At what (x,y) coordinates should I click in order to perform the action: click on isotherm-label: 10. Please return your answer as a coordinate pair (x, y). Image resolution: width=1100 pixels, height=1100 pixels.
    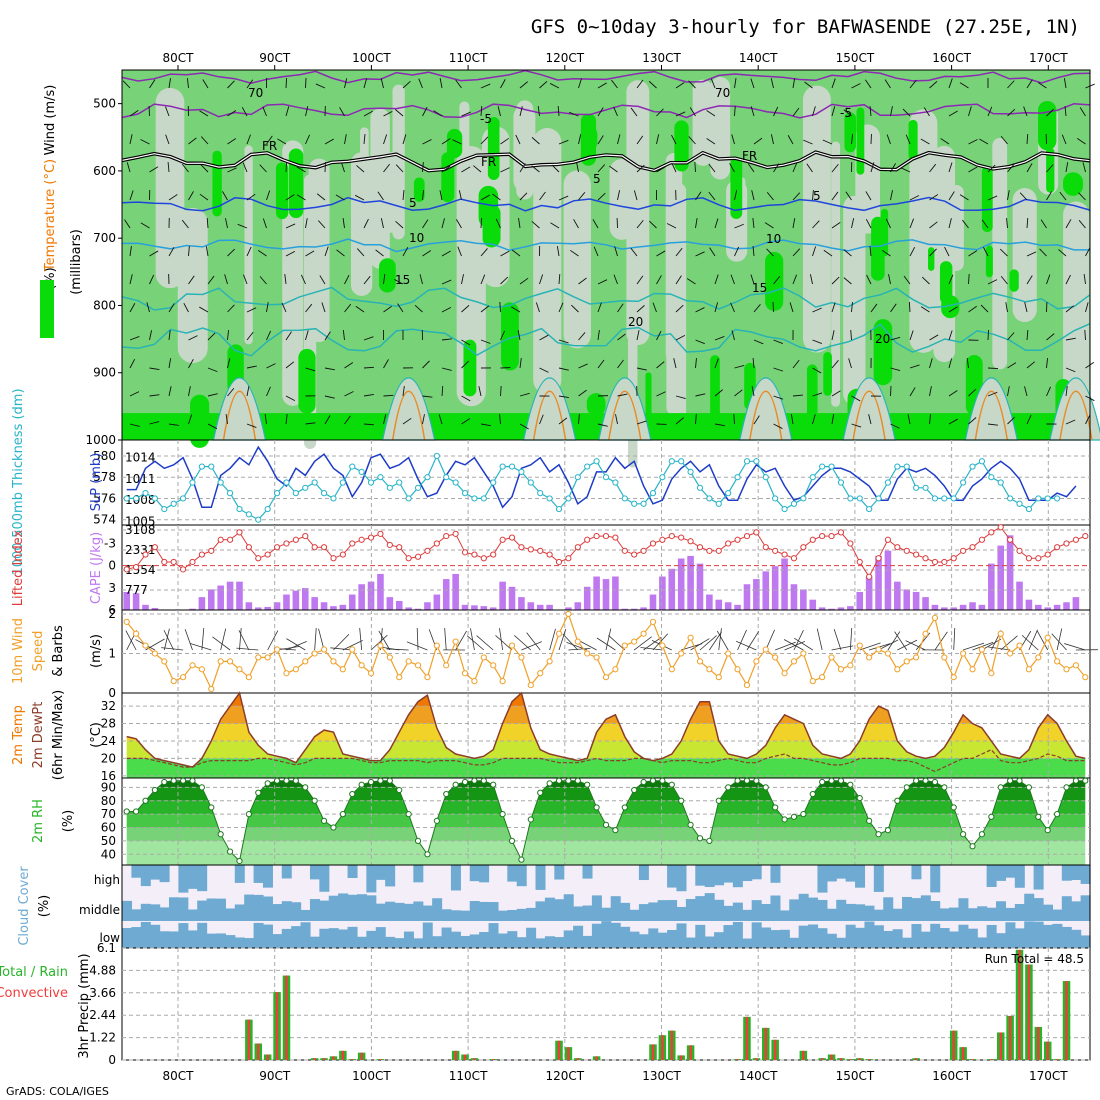
    Looking at the image, I should click on (416, 238).